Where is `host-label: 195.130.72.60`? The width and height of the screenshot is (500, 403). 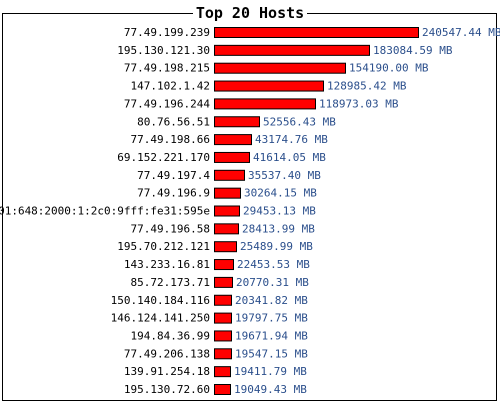 host-label: 195.130.72.60 is located at coordinates (167, 389).